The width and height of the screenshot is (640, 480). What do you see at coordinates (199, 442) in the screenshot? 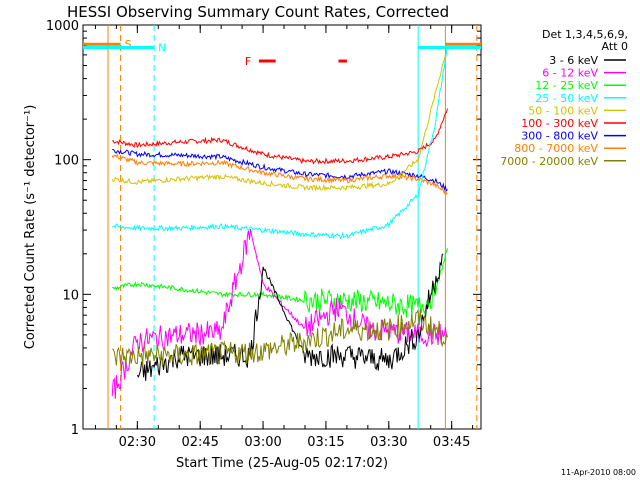
I see `x-tick-label-1: 02:45` at bounding box center [199, 442].